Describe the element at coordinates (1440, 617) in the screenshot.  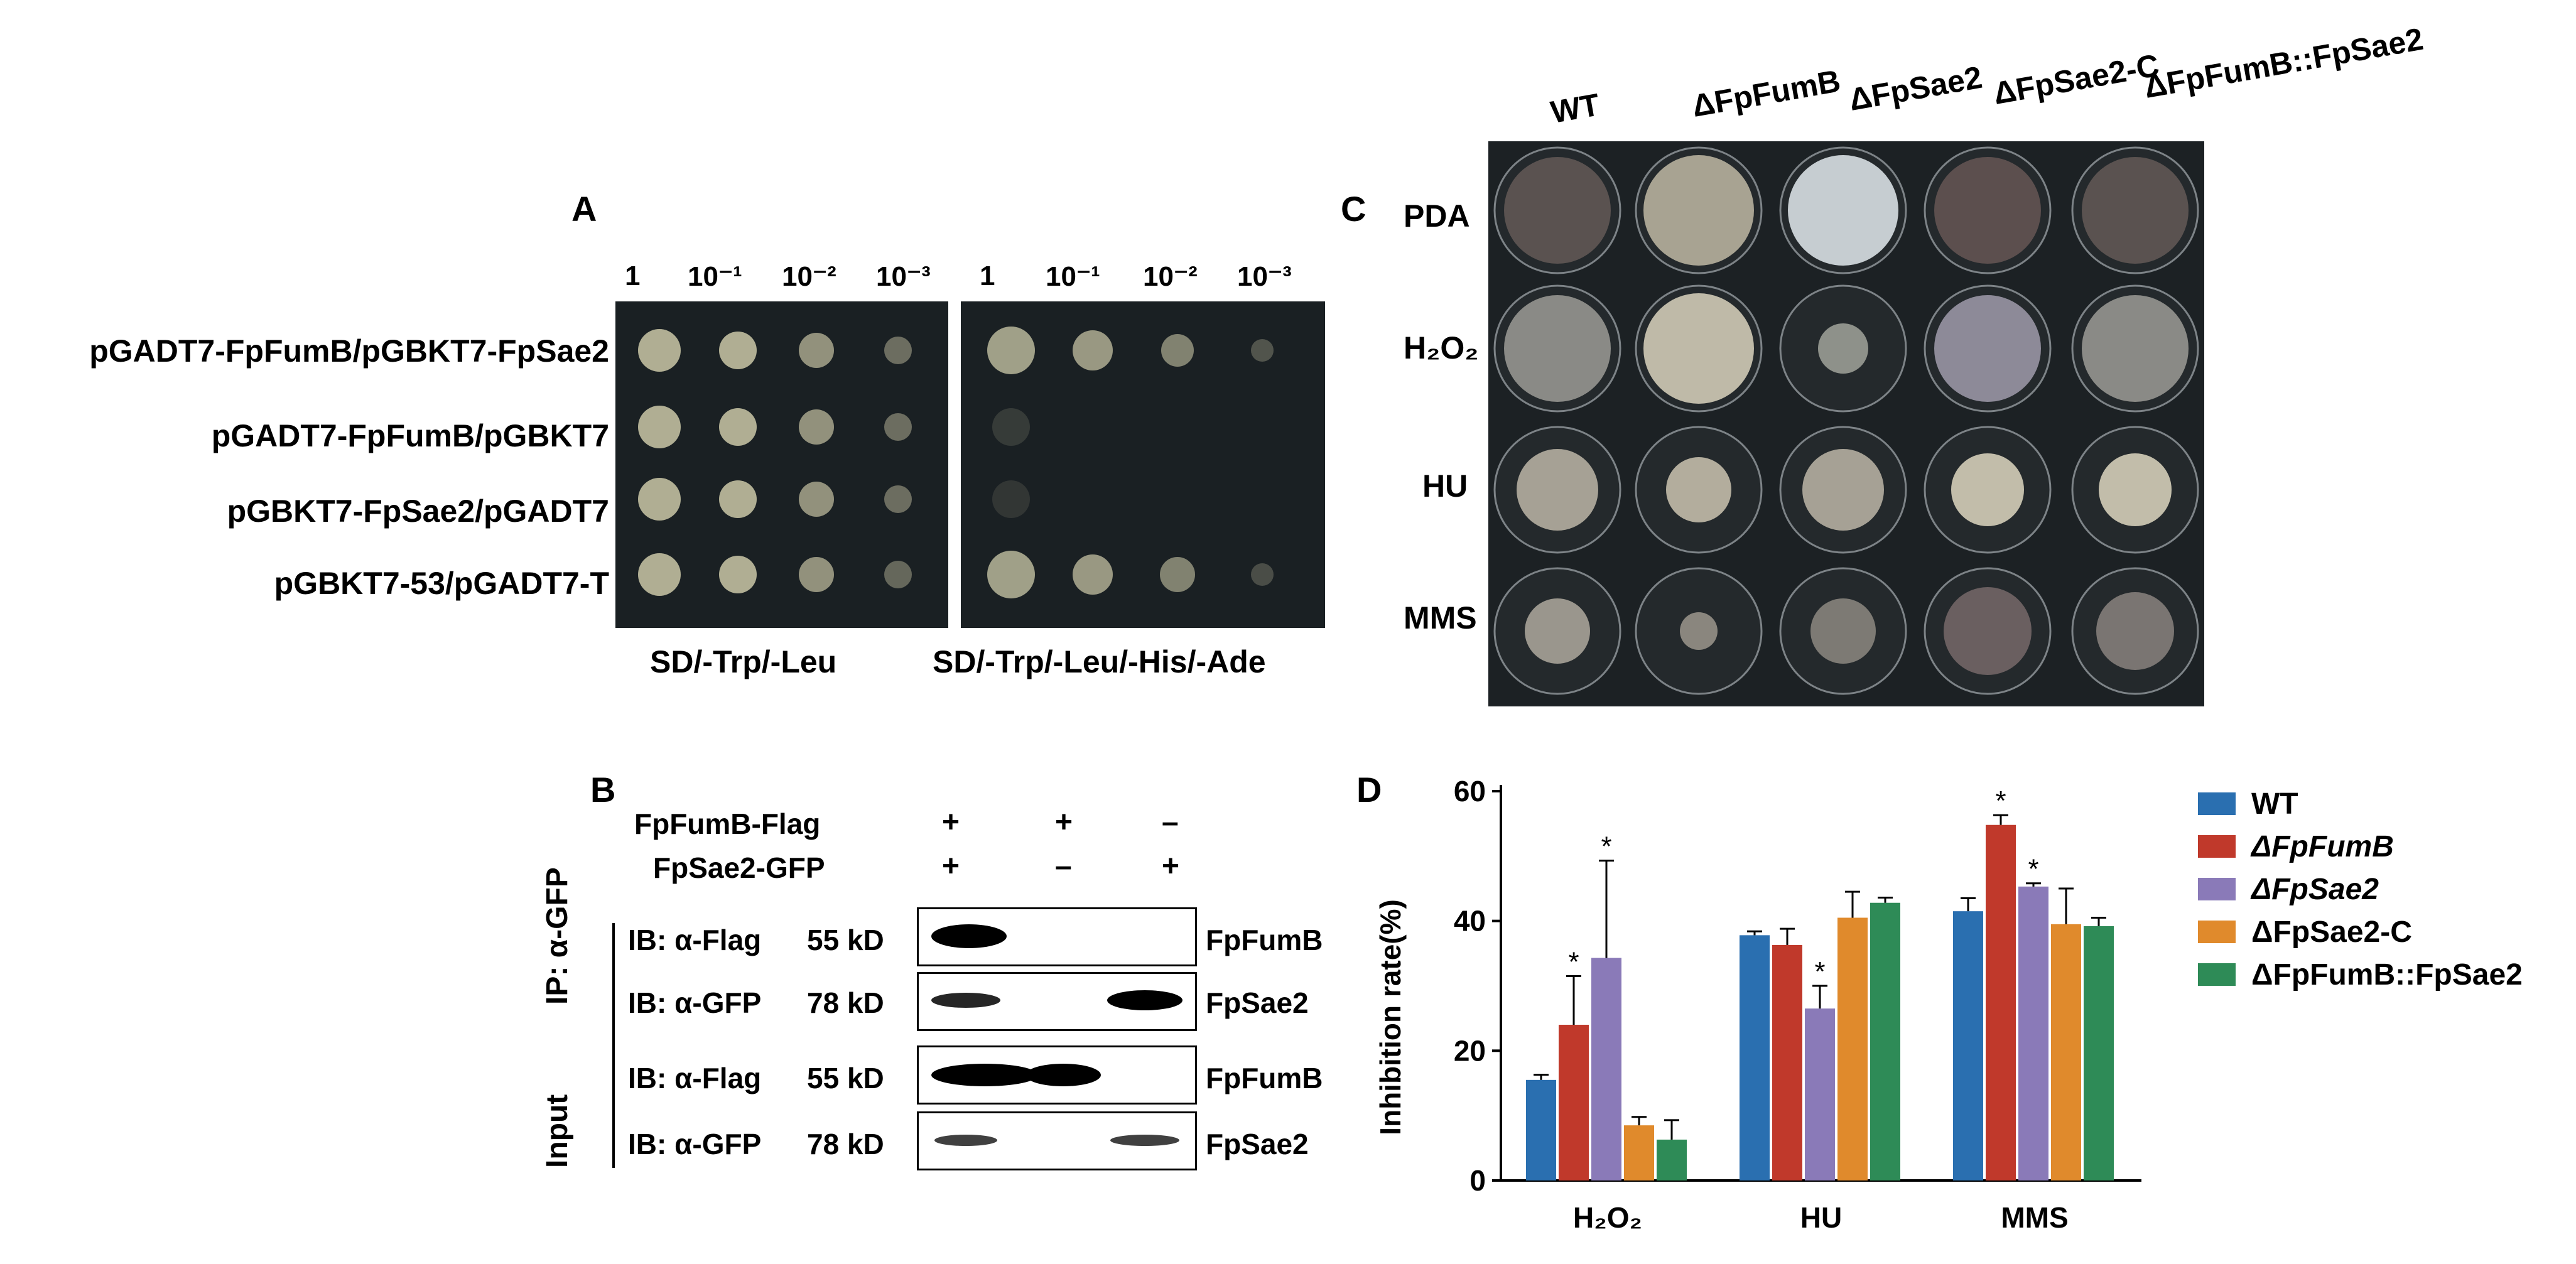
I see `condition-label: MMS` at that location.